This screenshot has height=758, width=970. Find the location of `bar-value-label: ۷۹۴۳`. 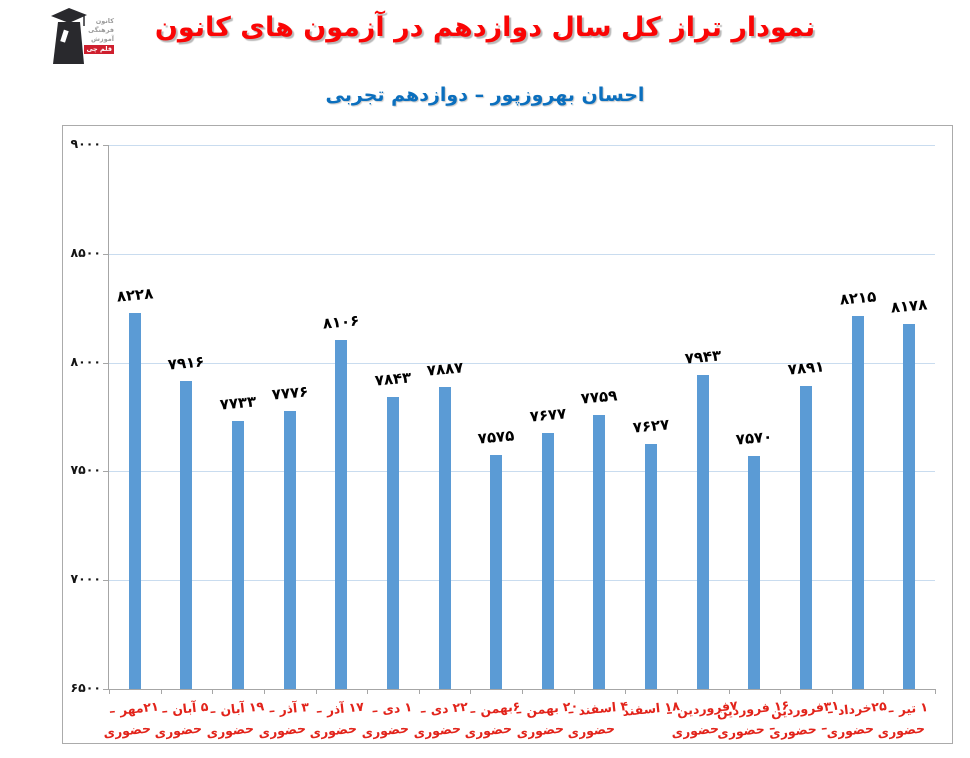

bar-value-label: ۷۹۴۳ is located at coordinates (703, 357).